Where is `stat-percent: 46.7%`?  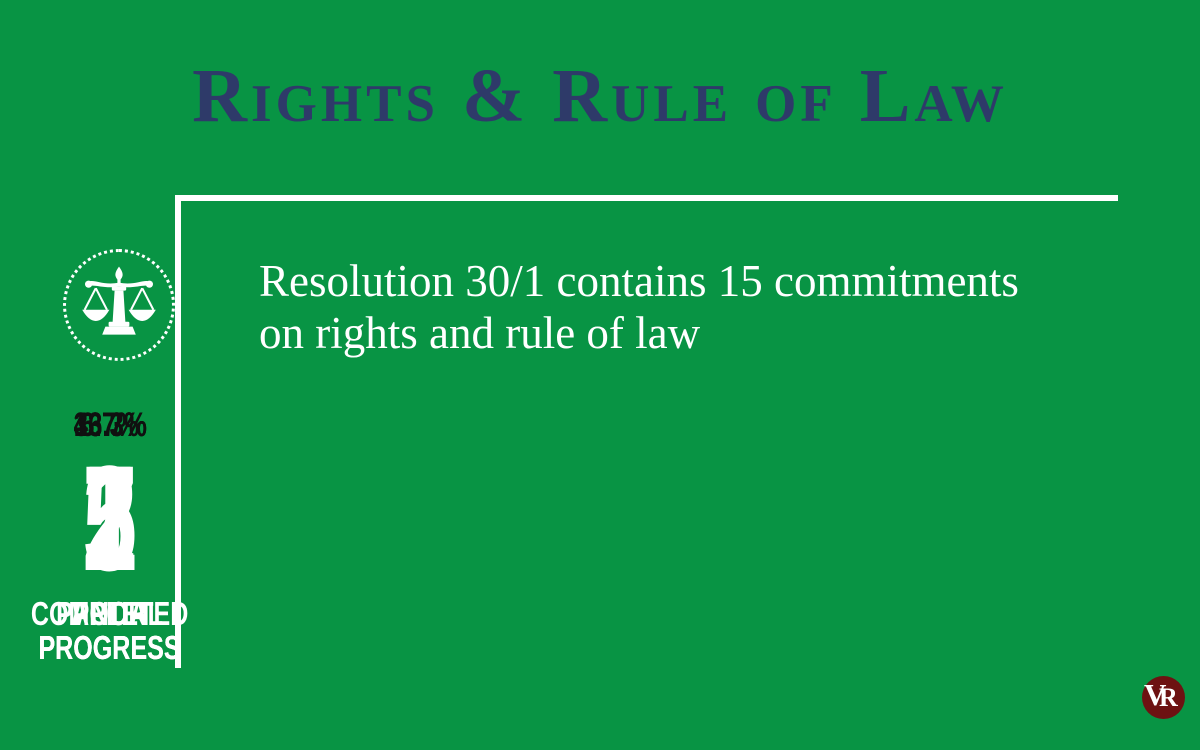
stat-percent: 46.7% is located at coordinates (110, 425).